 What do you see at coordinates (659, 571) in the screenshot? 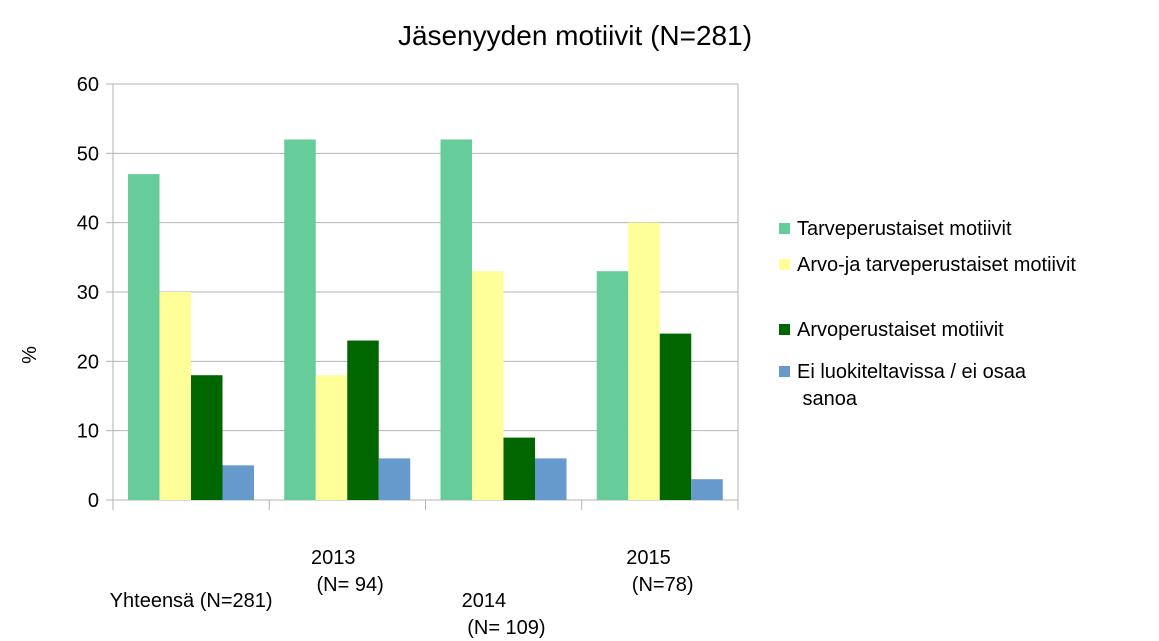
I see `x-tick-label: 2015 (N=78)` at bounding box center [659, 571].